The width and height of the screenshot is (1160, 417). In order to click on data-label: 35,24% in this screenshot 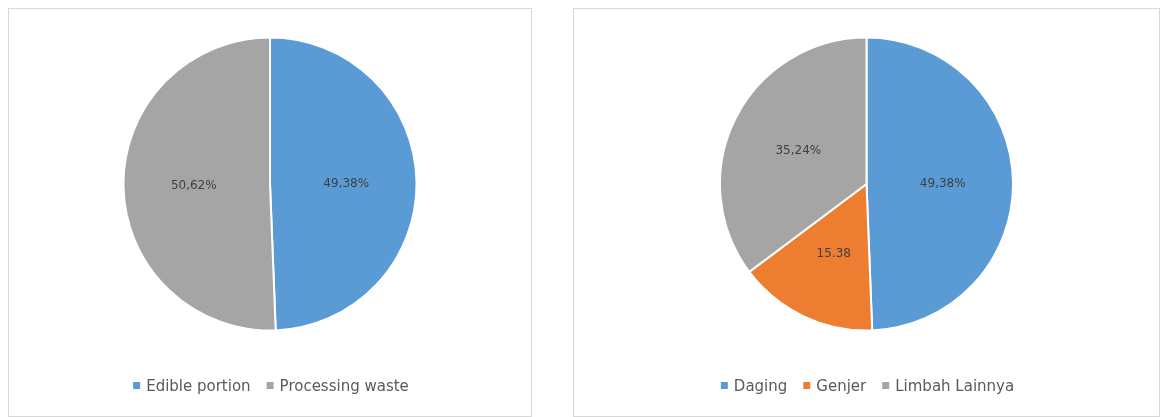, I will do `click(798, 149)`.